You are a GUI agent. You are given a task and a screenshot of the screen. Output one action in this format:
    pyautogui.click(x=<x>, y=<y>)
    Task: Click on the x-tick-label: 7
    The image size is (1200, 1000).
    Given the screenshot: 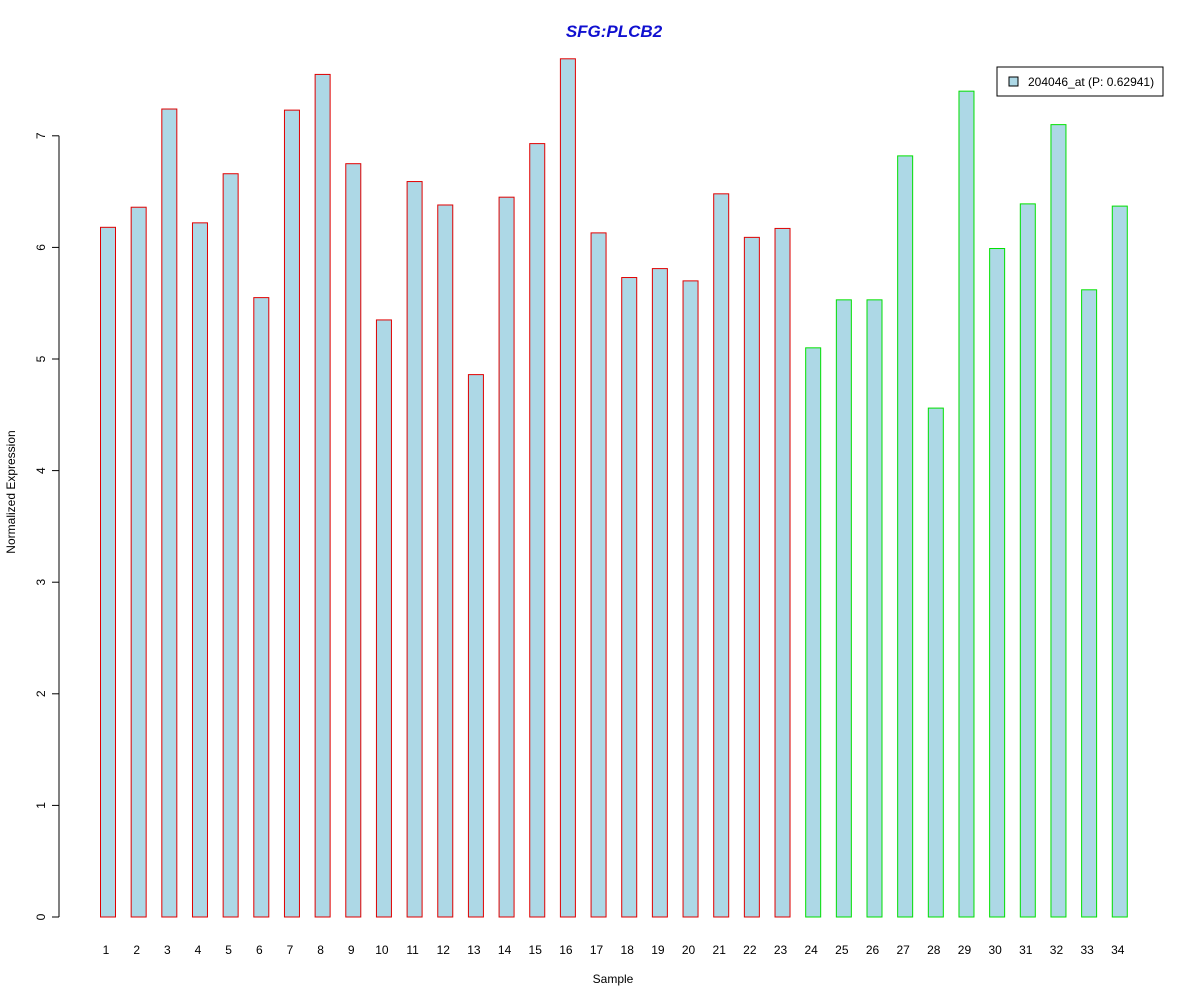 What is the action you would take?
    pyautogui.click(x=290, y=950)
    